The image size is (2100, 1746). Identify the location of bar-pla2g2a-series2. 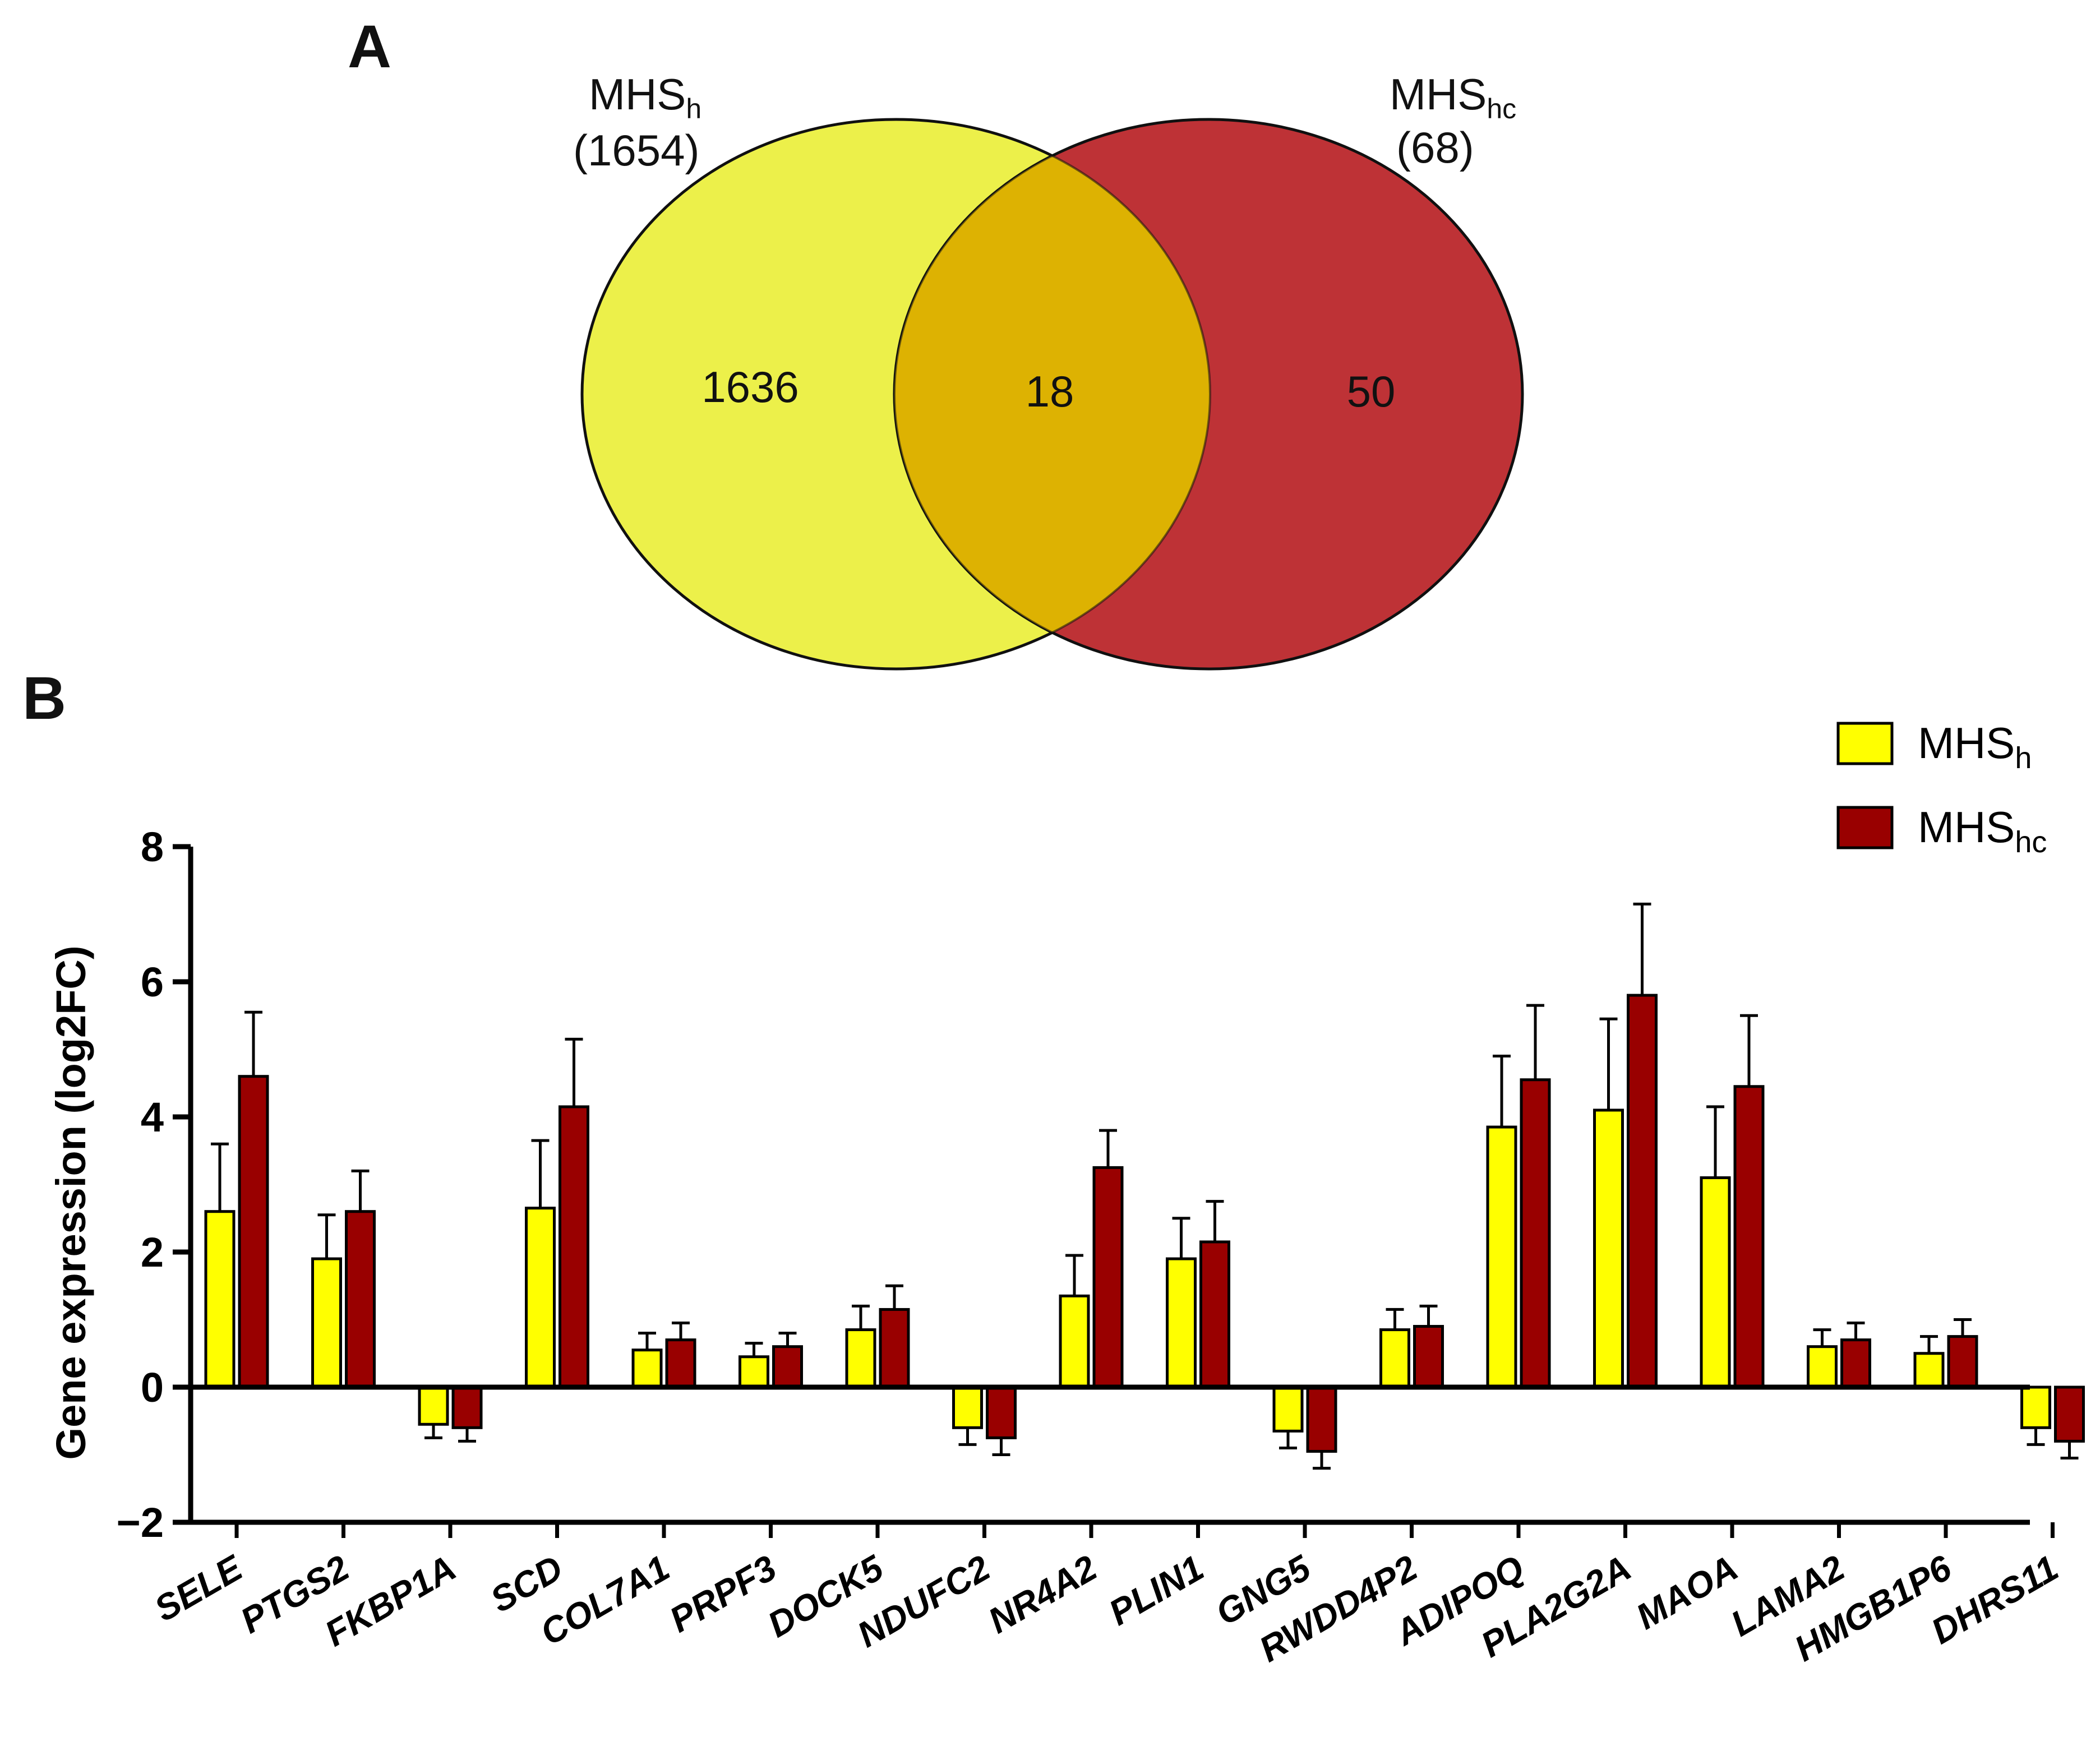
(1642, 1192).